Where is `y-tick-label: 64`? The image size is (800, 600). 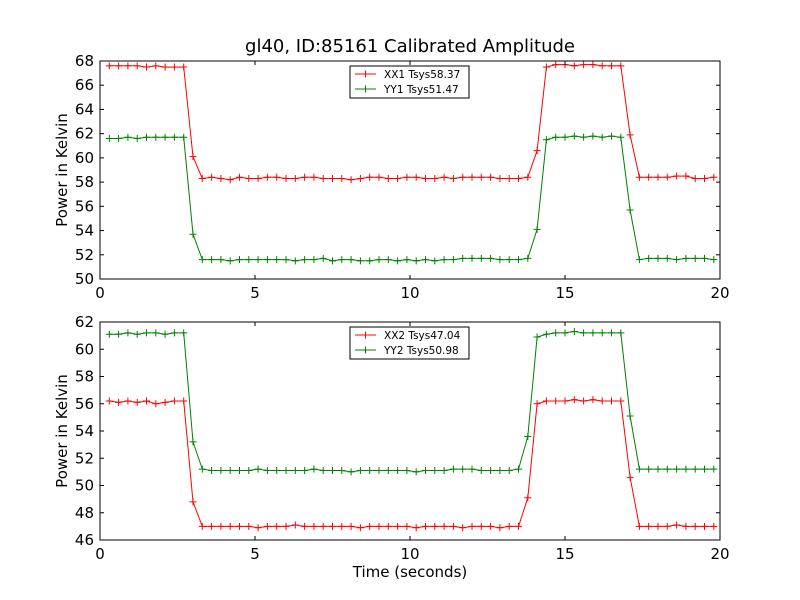
y-tick-label: 64 is located at coordinates (84, 109).